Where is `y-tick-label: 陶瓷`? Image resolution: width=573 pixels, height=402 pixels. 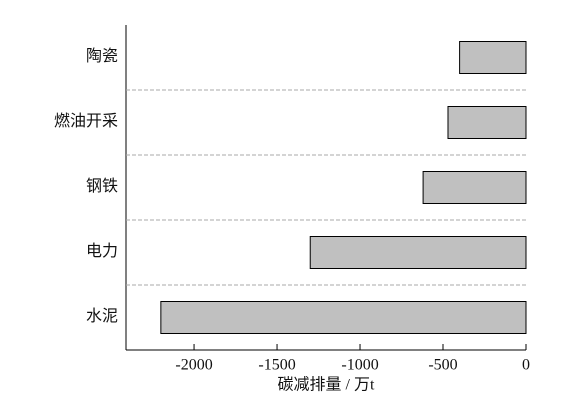
y-tick-label: 陶瓷 is located at coordinates (102, 56).